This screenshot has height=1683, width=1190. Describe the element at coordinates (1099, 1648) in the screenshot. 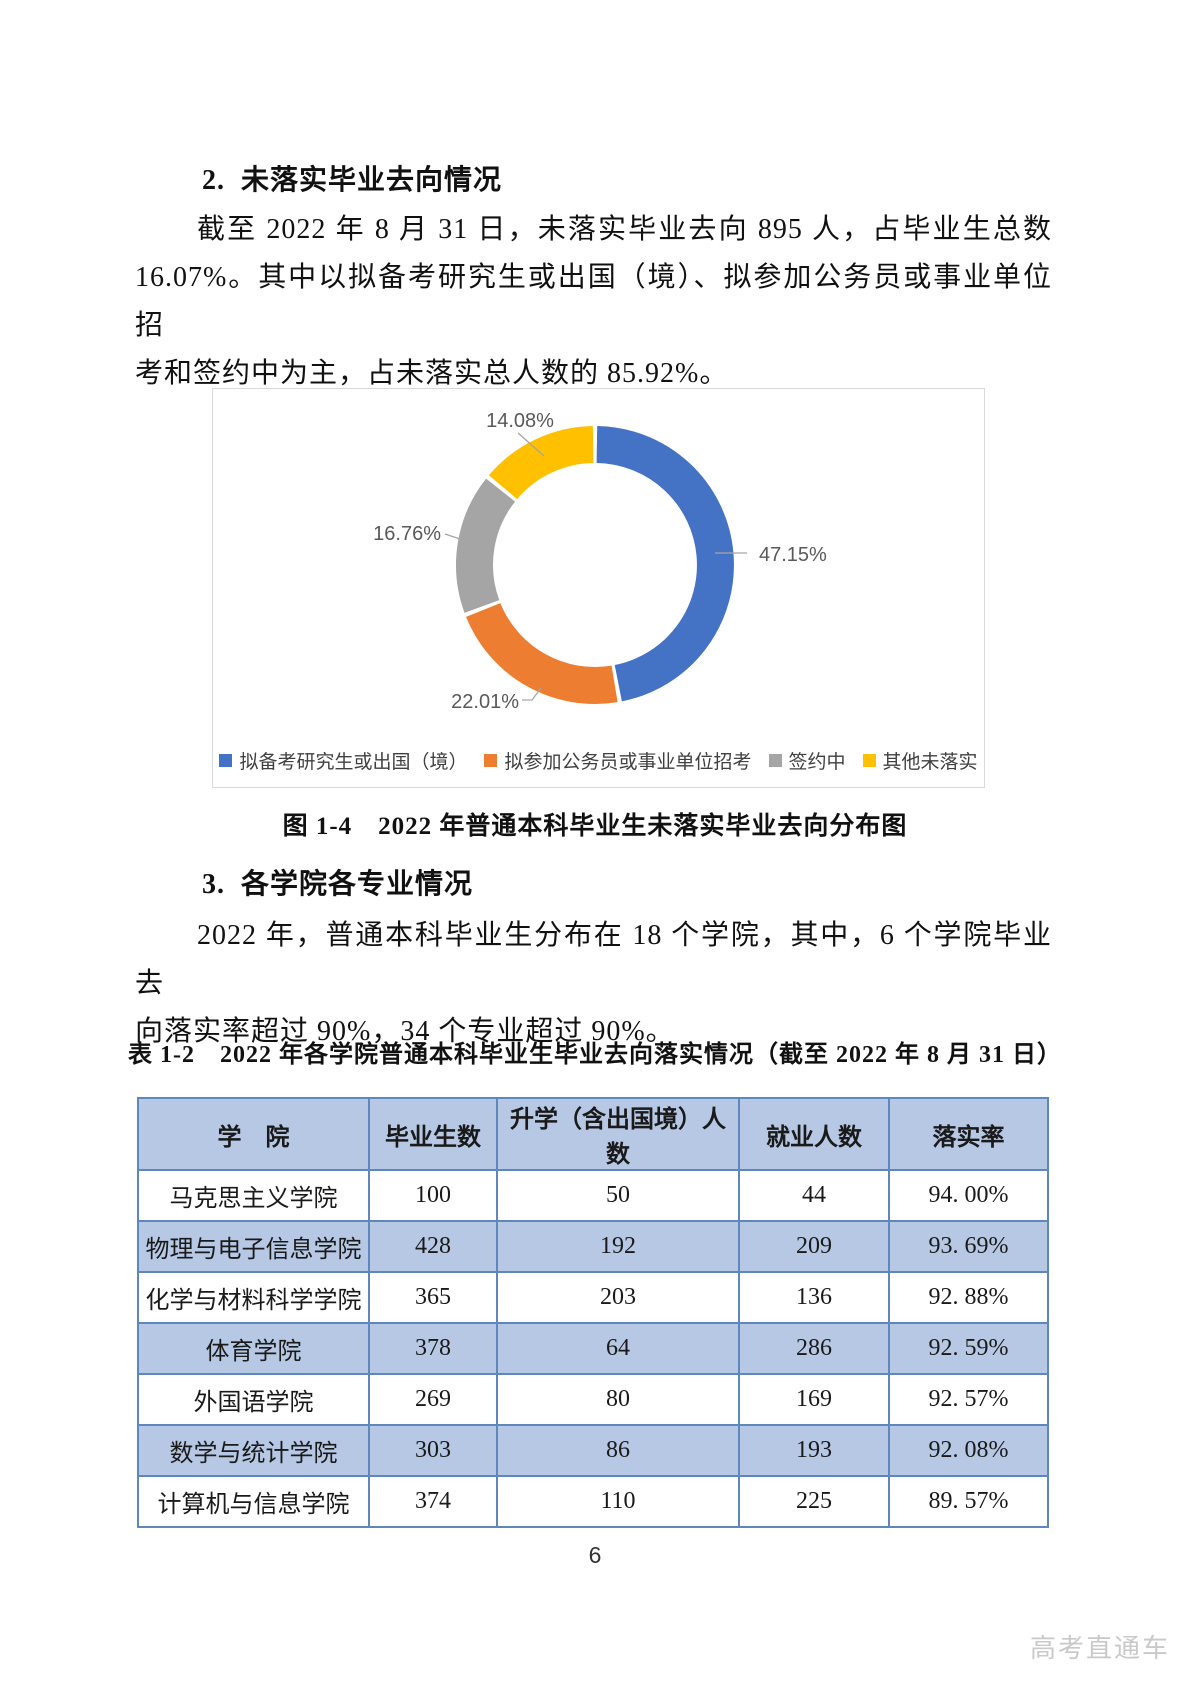

I see `watermark: 高考直通车` at that location.